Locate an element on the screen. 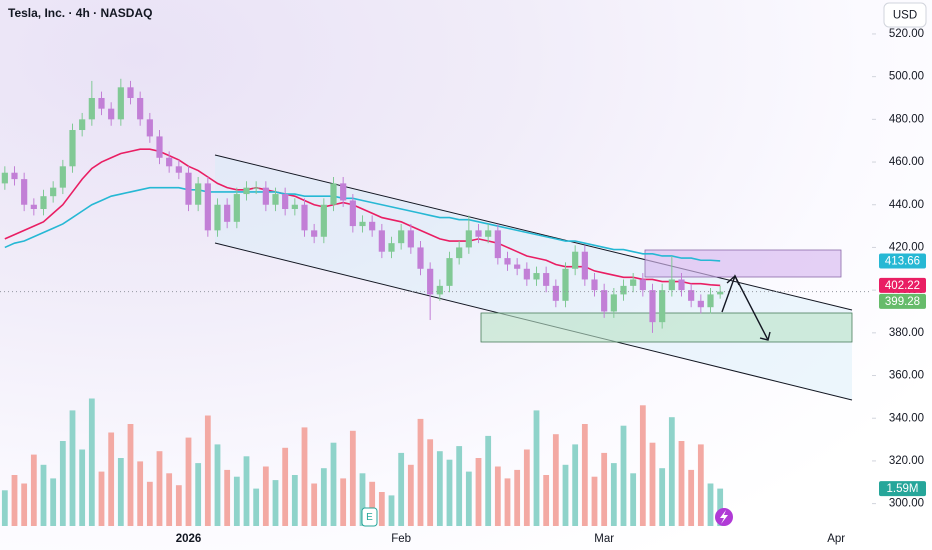 The width and height of the screenshot is (932, 550). moving-average-line is located at coordinates (362, 224).